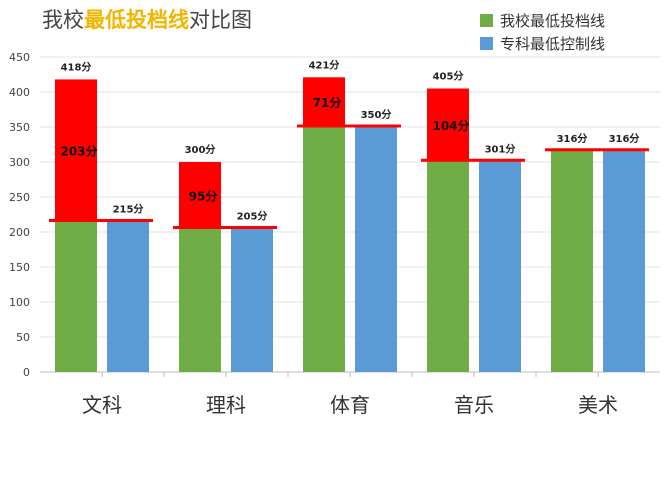  I want to click on chart-title: 我校最低投档线对比图, so click(147, 20).